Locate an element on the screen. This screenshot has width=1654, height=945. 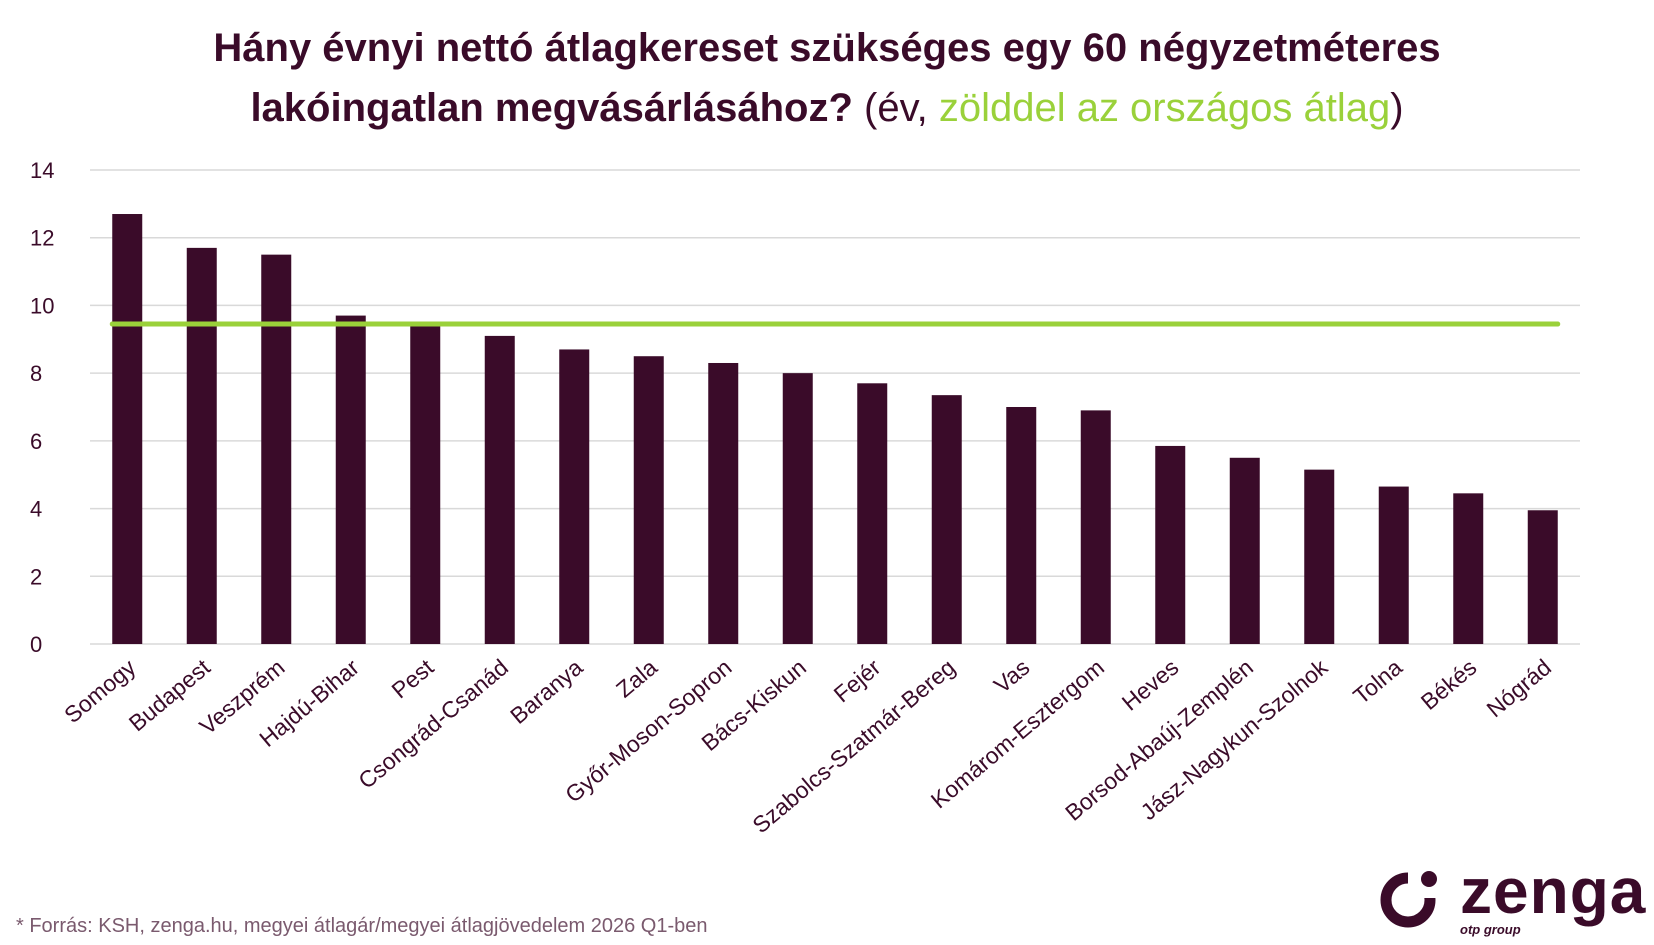
y-tick-label: 14 is located at coordinates (42, 170).